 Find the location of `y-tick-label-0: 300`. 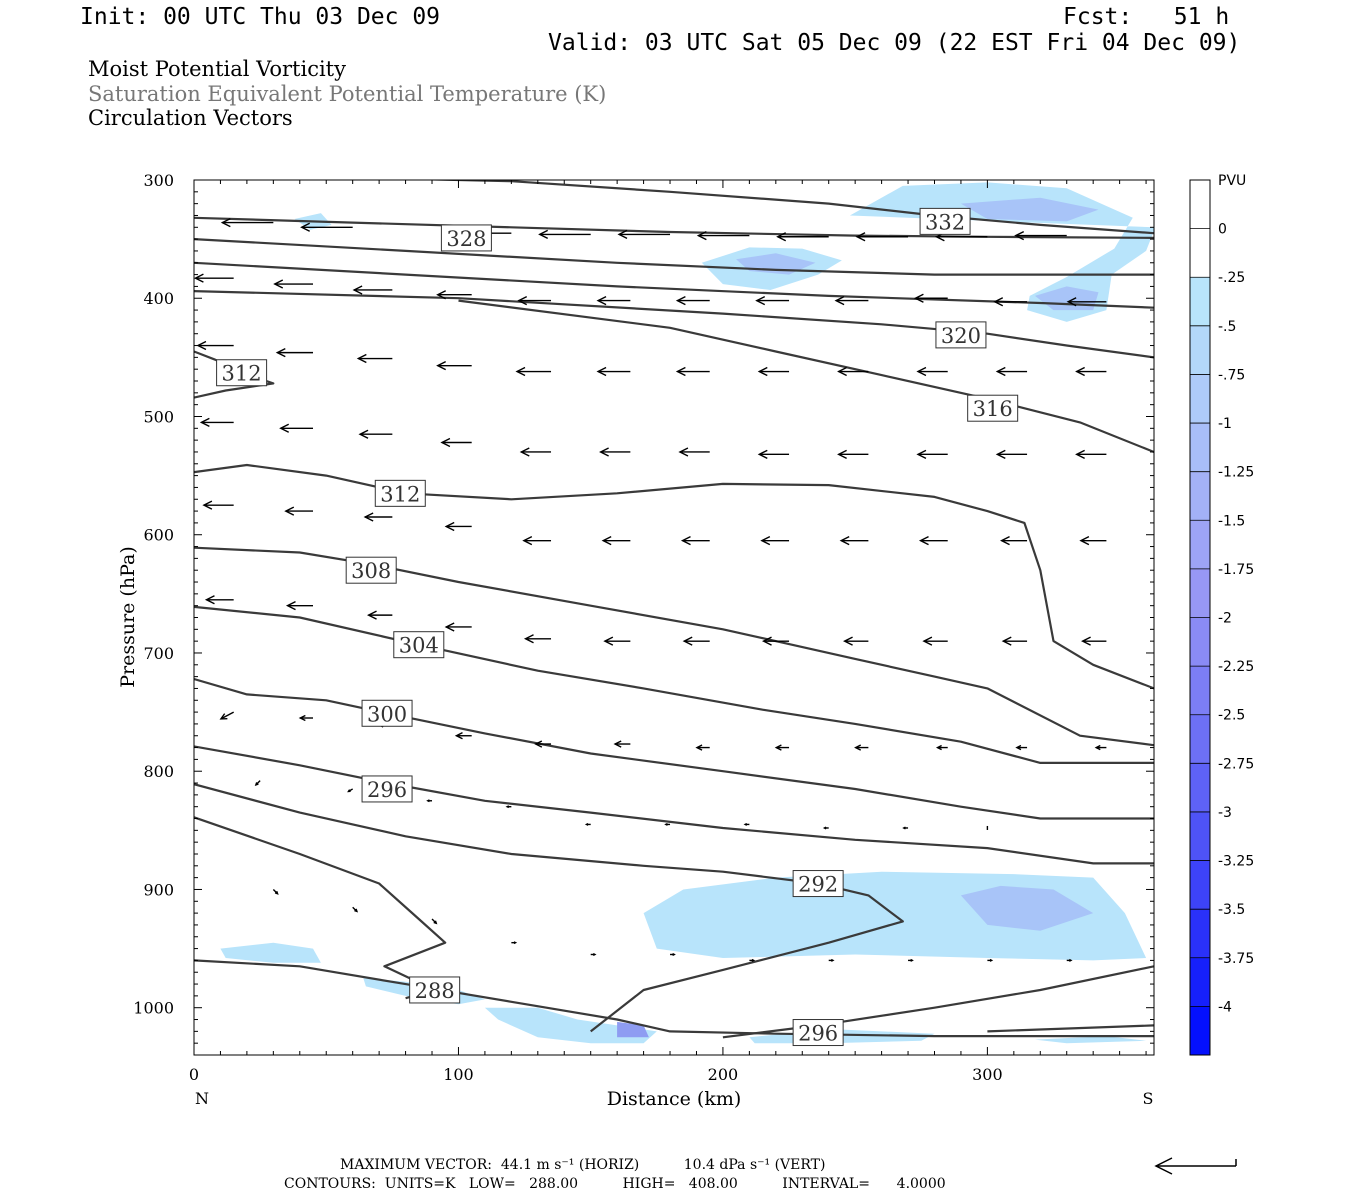

y-tick-label-0: 300 is located at coordinates (158, 180).